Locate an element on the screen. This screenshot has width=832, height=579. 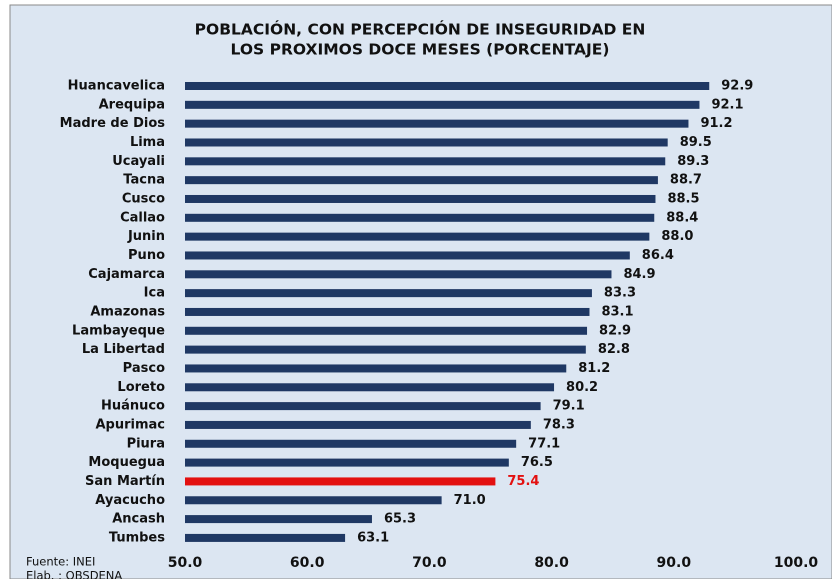
category-label: Junin is located at coordinates (146, 236).